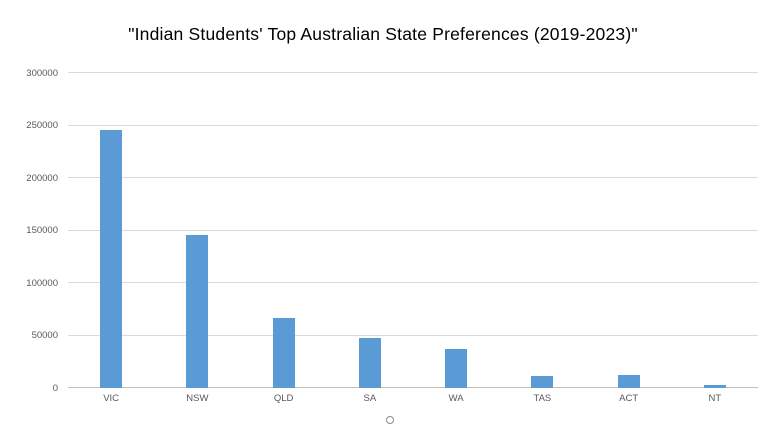  I want to click on x-tick-label: ACT, so click(629, 398).